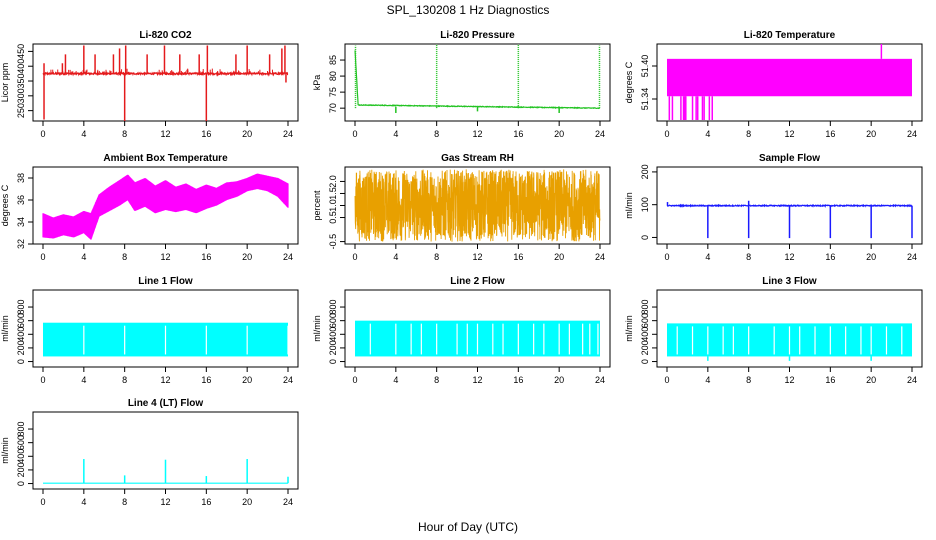 The image size is (936, 540). I want to click on series-pressure, so click(477, 78).